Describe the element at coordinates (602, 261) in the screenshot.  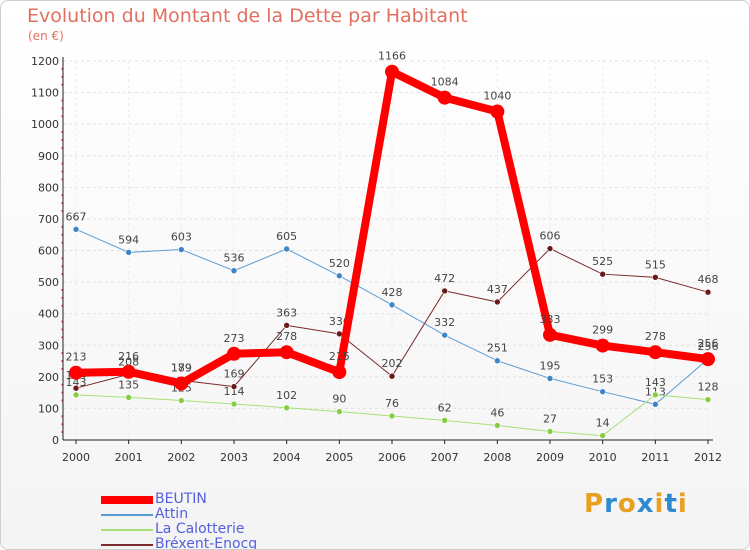
I see `data-label-br-xent-enocq-2010: 525` at that location.